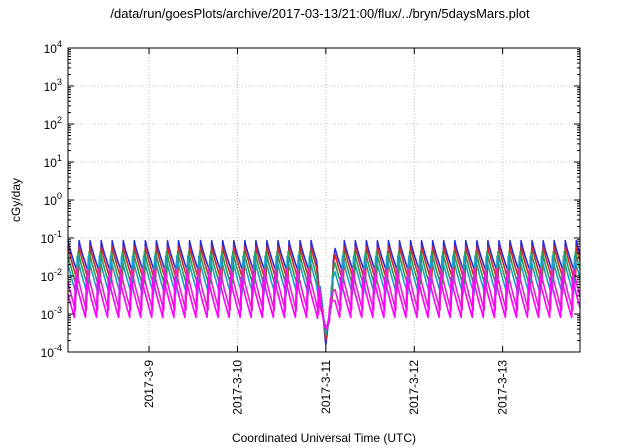 The image size is (640, 448). What do you see at coordinates (149, 384) in the screenshot?
I see `x-tick-label: 2017-3-9` at bounding box center [149, 384].